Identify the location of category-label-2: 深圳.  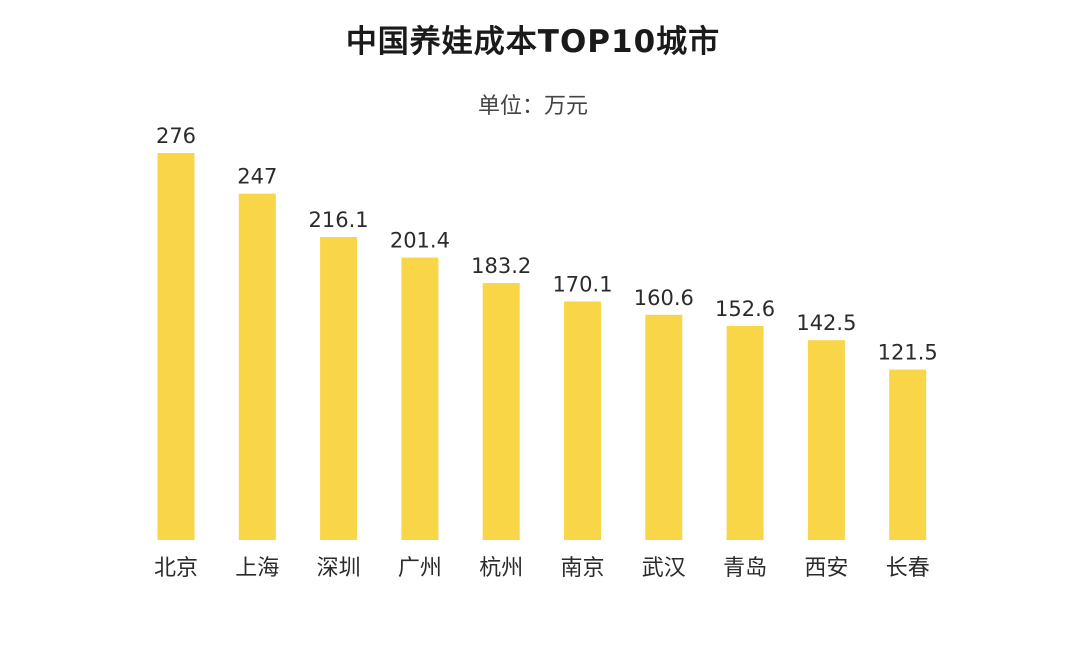
(339, 568).